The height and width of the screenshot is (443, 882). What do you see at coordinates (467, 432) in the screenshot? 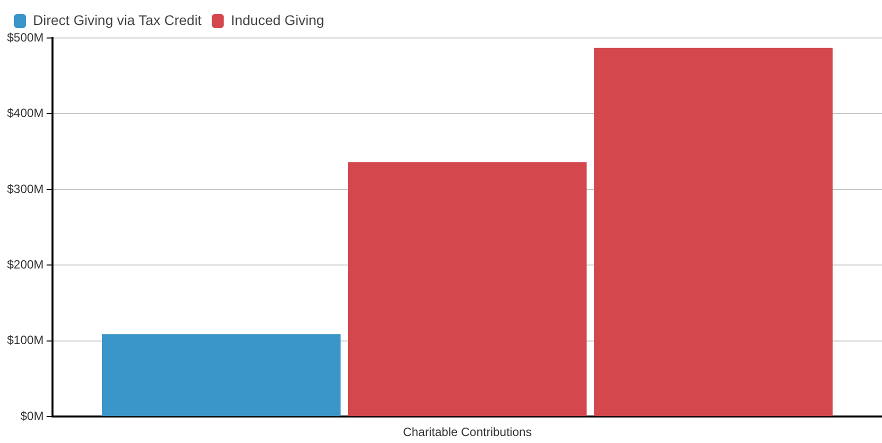
I see `x-tick-label: Charitable Contributions` at bounding box center [467, 432].